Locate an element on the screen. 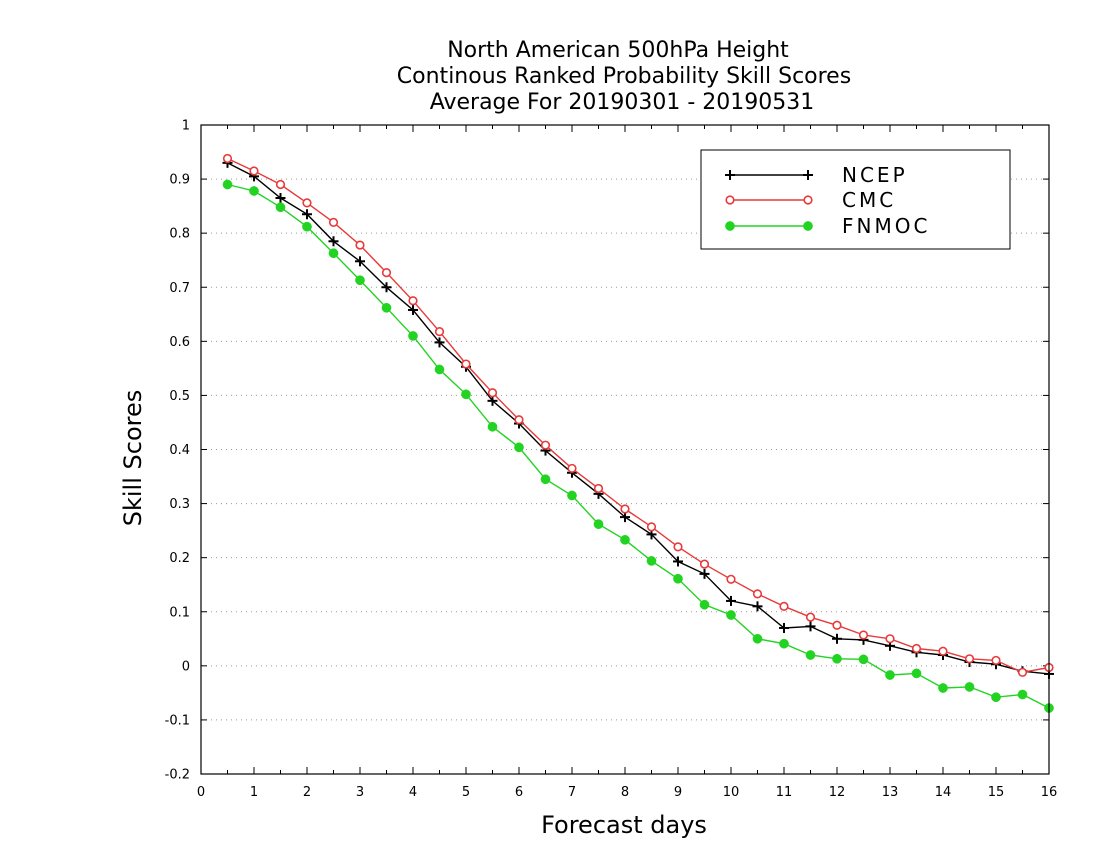  y-tick-label: 0 is located at coordinates (186, 666).